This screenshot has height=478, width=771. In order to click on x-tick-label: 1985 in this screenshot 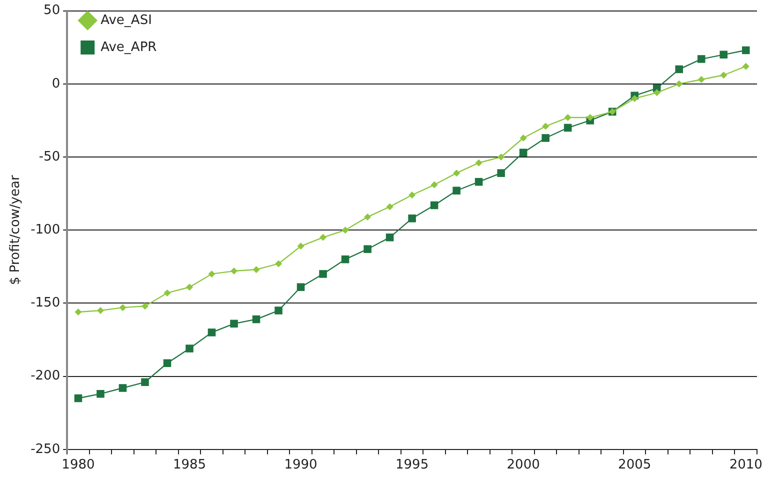, I will do `click(189, 465)`.